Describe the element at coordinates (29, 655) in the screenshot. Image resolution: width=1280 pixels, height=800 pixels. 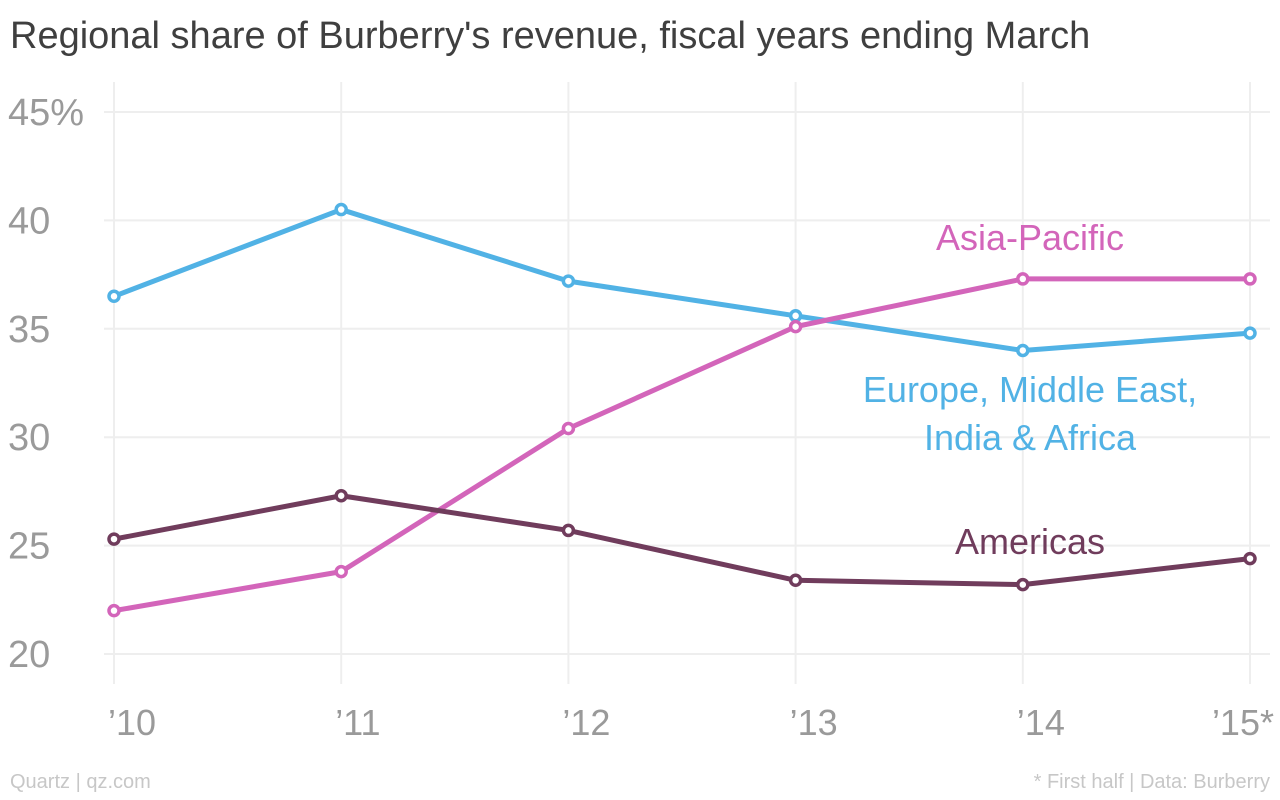
I see `y-tick-label: 20` at that location.